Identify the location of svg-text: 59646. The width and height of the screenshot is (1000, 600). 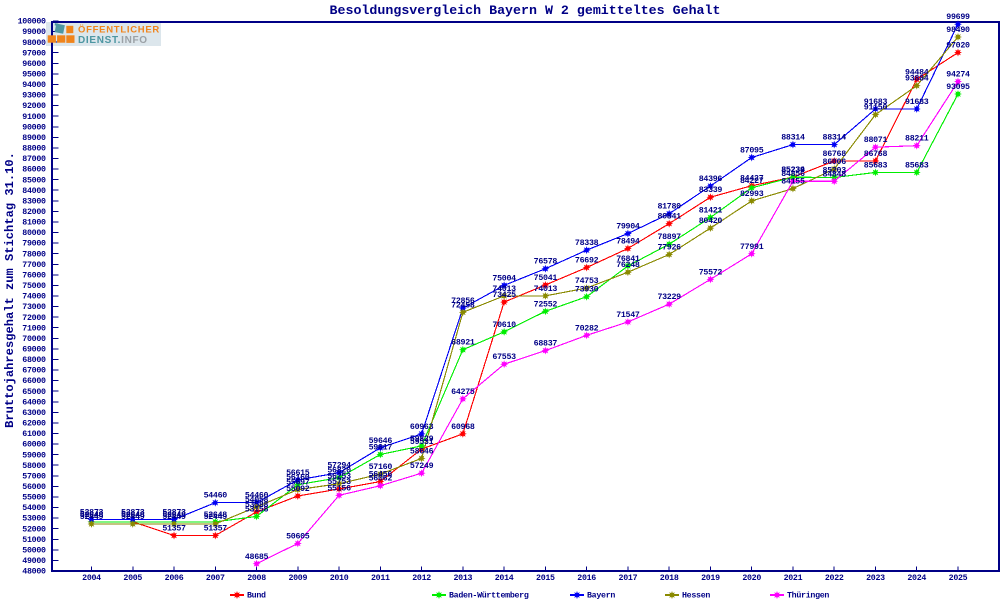
(381, 441).